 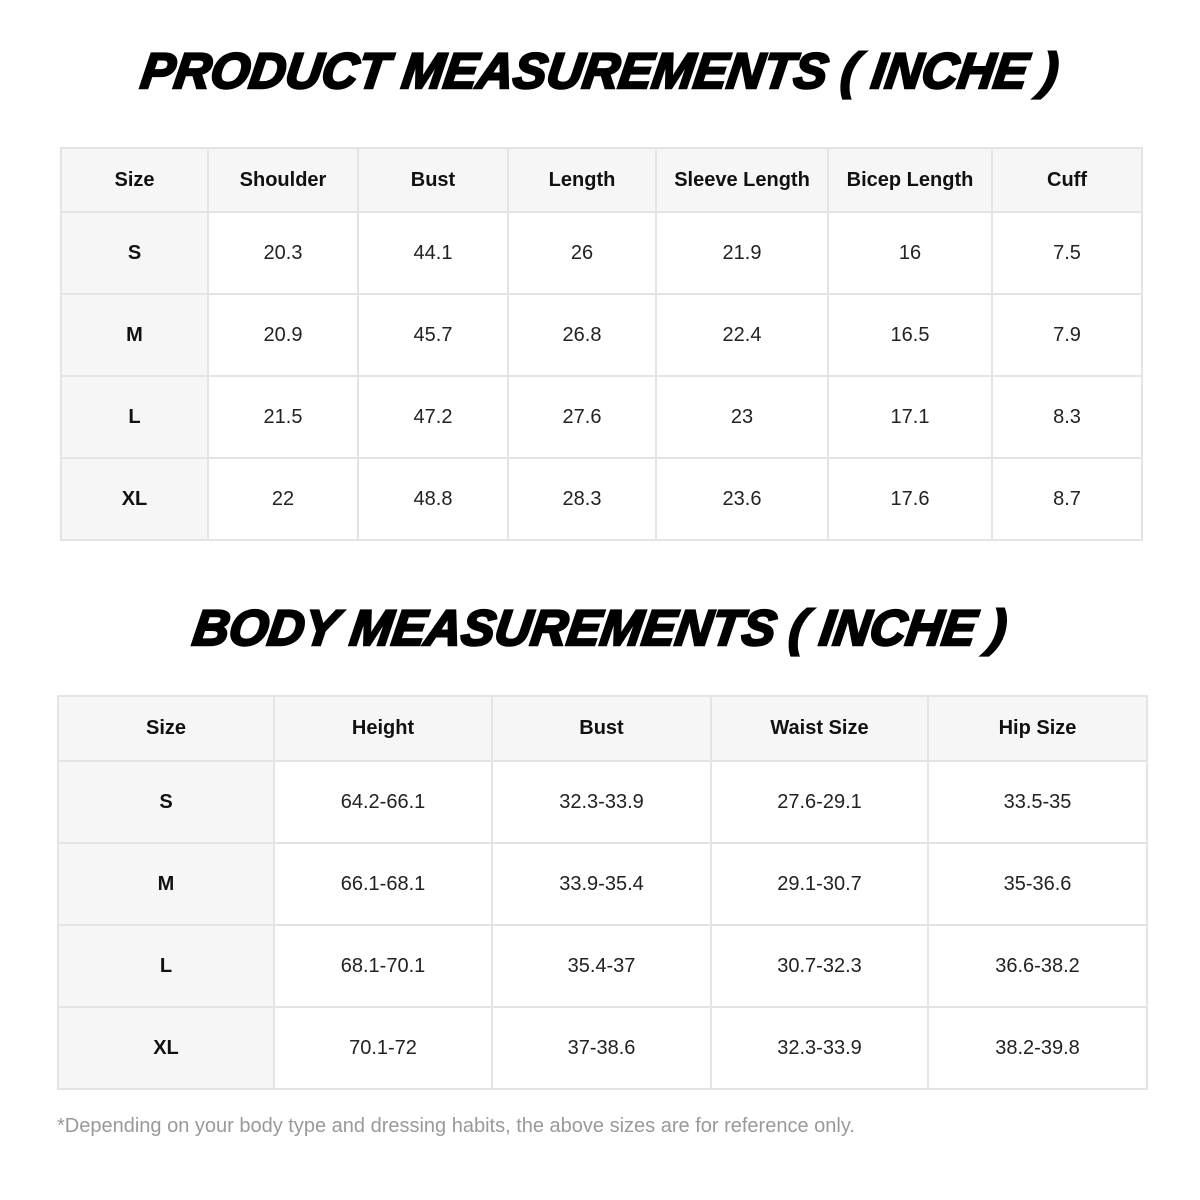 What do you see at coordinates (433, 335) in the screenshot?
I see `value-cell: 45.7` at bounding box center [433, 335].